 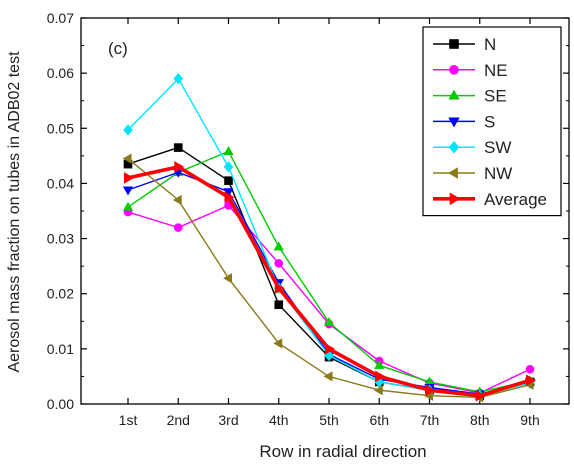 I want to click on legend-item-average: Average, so click(x=490, y=199).